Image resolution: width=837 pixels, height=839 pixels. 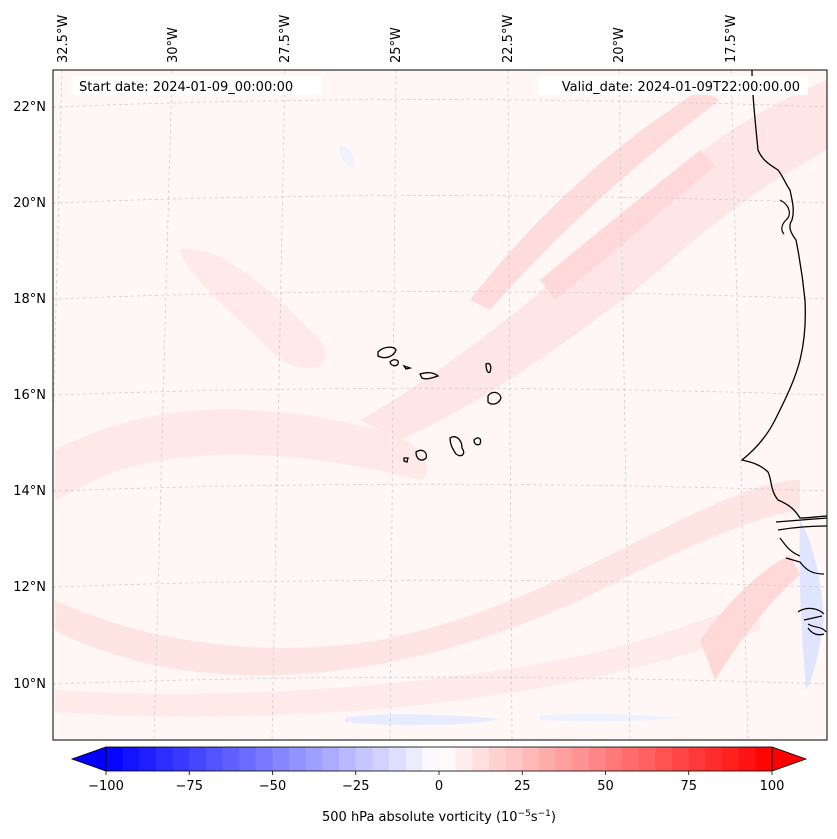 I want to click on negative-vorticity-patch-north, so click(x=347, y=156).